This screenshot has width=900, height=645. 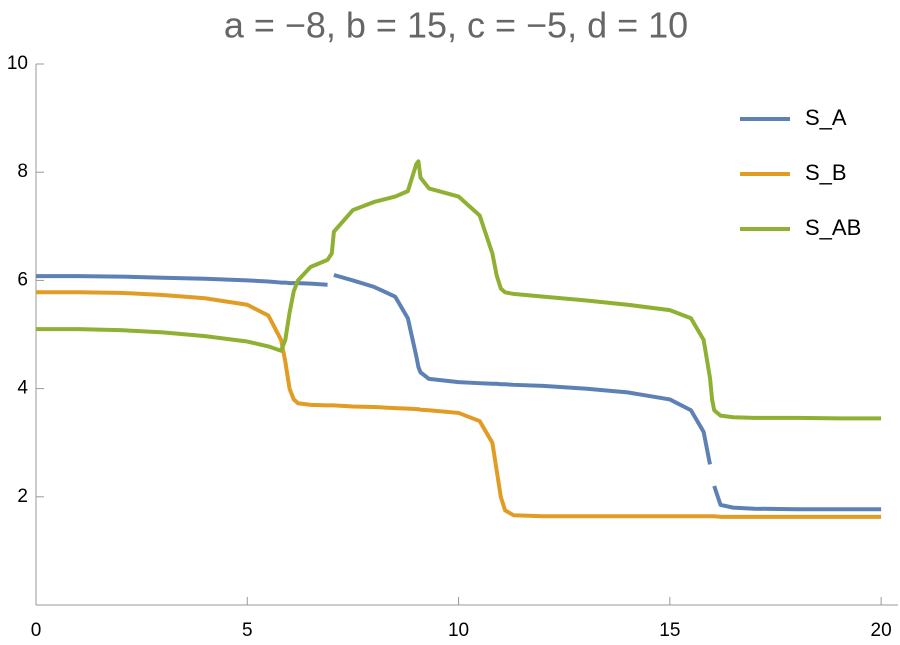 What do you see at coordinates (22, 171) in the screenshot?
I see `y-tick-label: 8` at bounding box center [22, 171].